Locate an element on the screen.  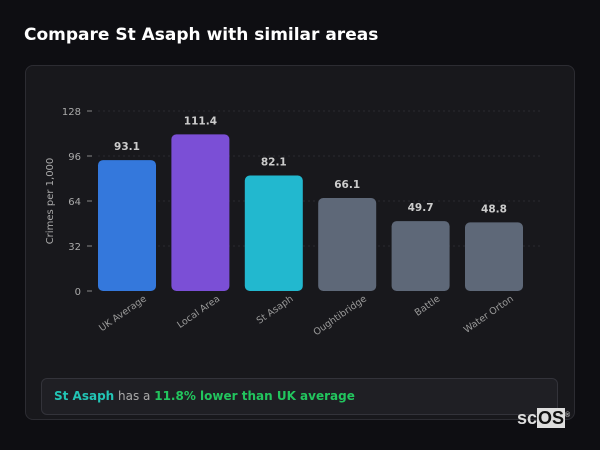
y-tick-label: 96 is located at coordinates (74, 157).